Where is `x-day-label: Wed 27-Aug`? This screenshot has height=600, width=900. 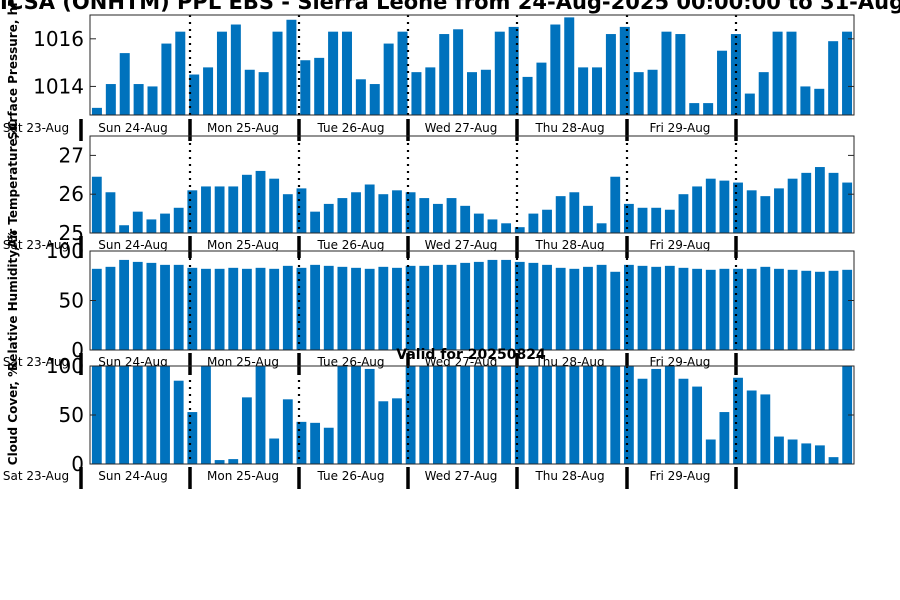
x-day-label: Wed 27-Aug is located at coordinates (461, 245).